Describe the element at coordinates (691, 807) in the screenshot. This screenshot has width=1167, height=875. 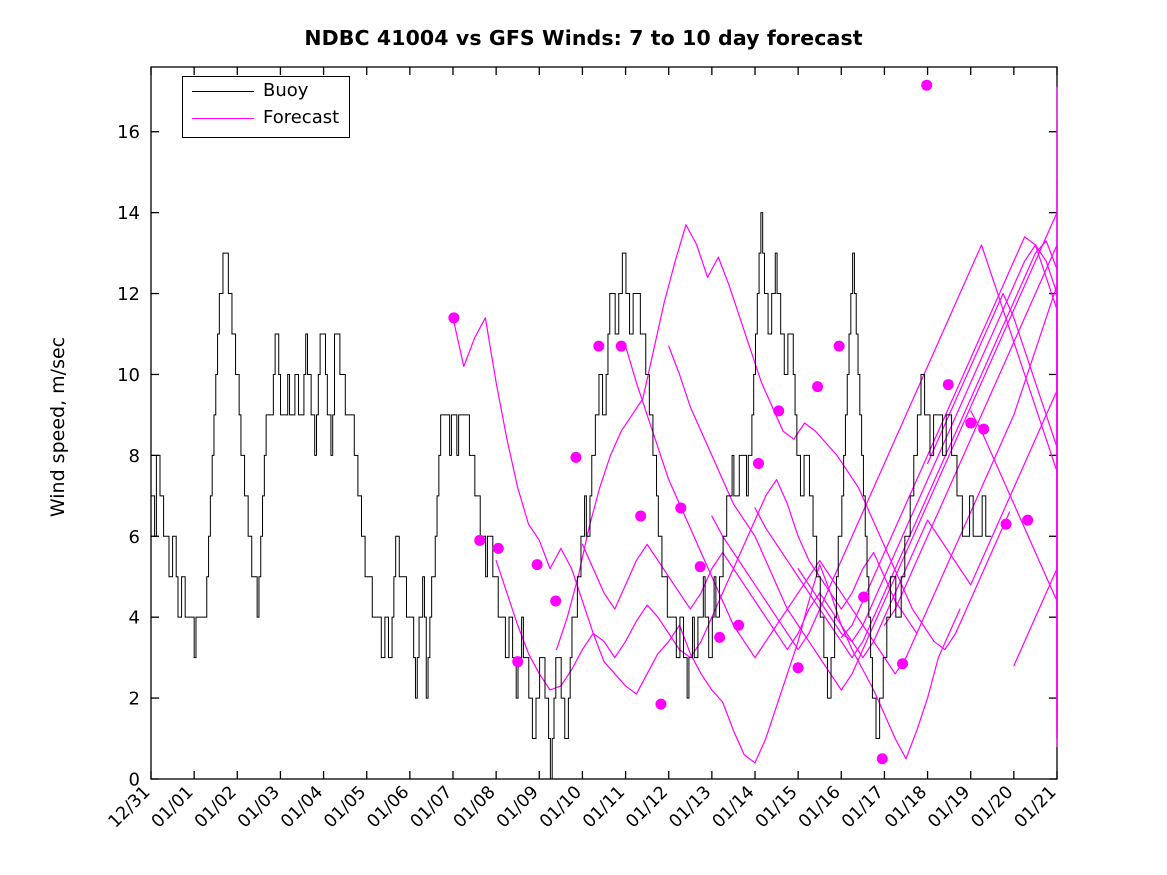
I see `x-tick-label: 01/13` at that location.